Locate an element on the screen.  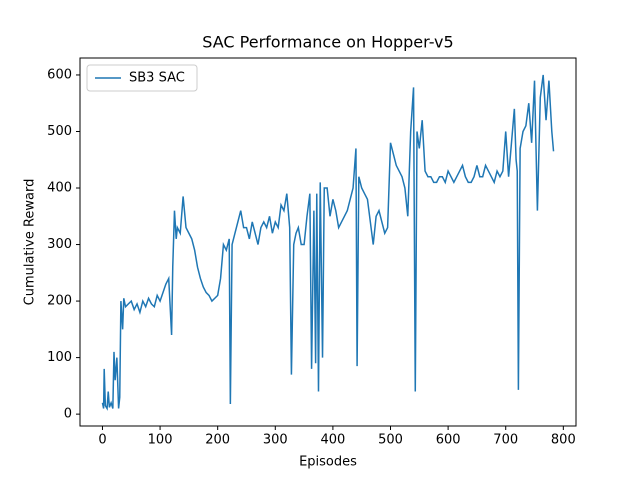
y-tick-label: 0 is located at coordinates (68, 414).